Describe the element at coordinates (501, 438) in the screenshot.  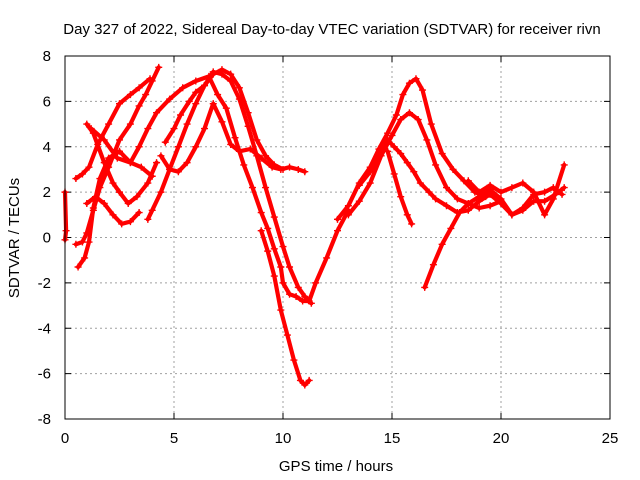
I see `x-tick-label: 20` at that location.